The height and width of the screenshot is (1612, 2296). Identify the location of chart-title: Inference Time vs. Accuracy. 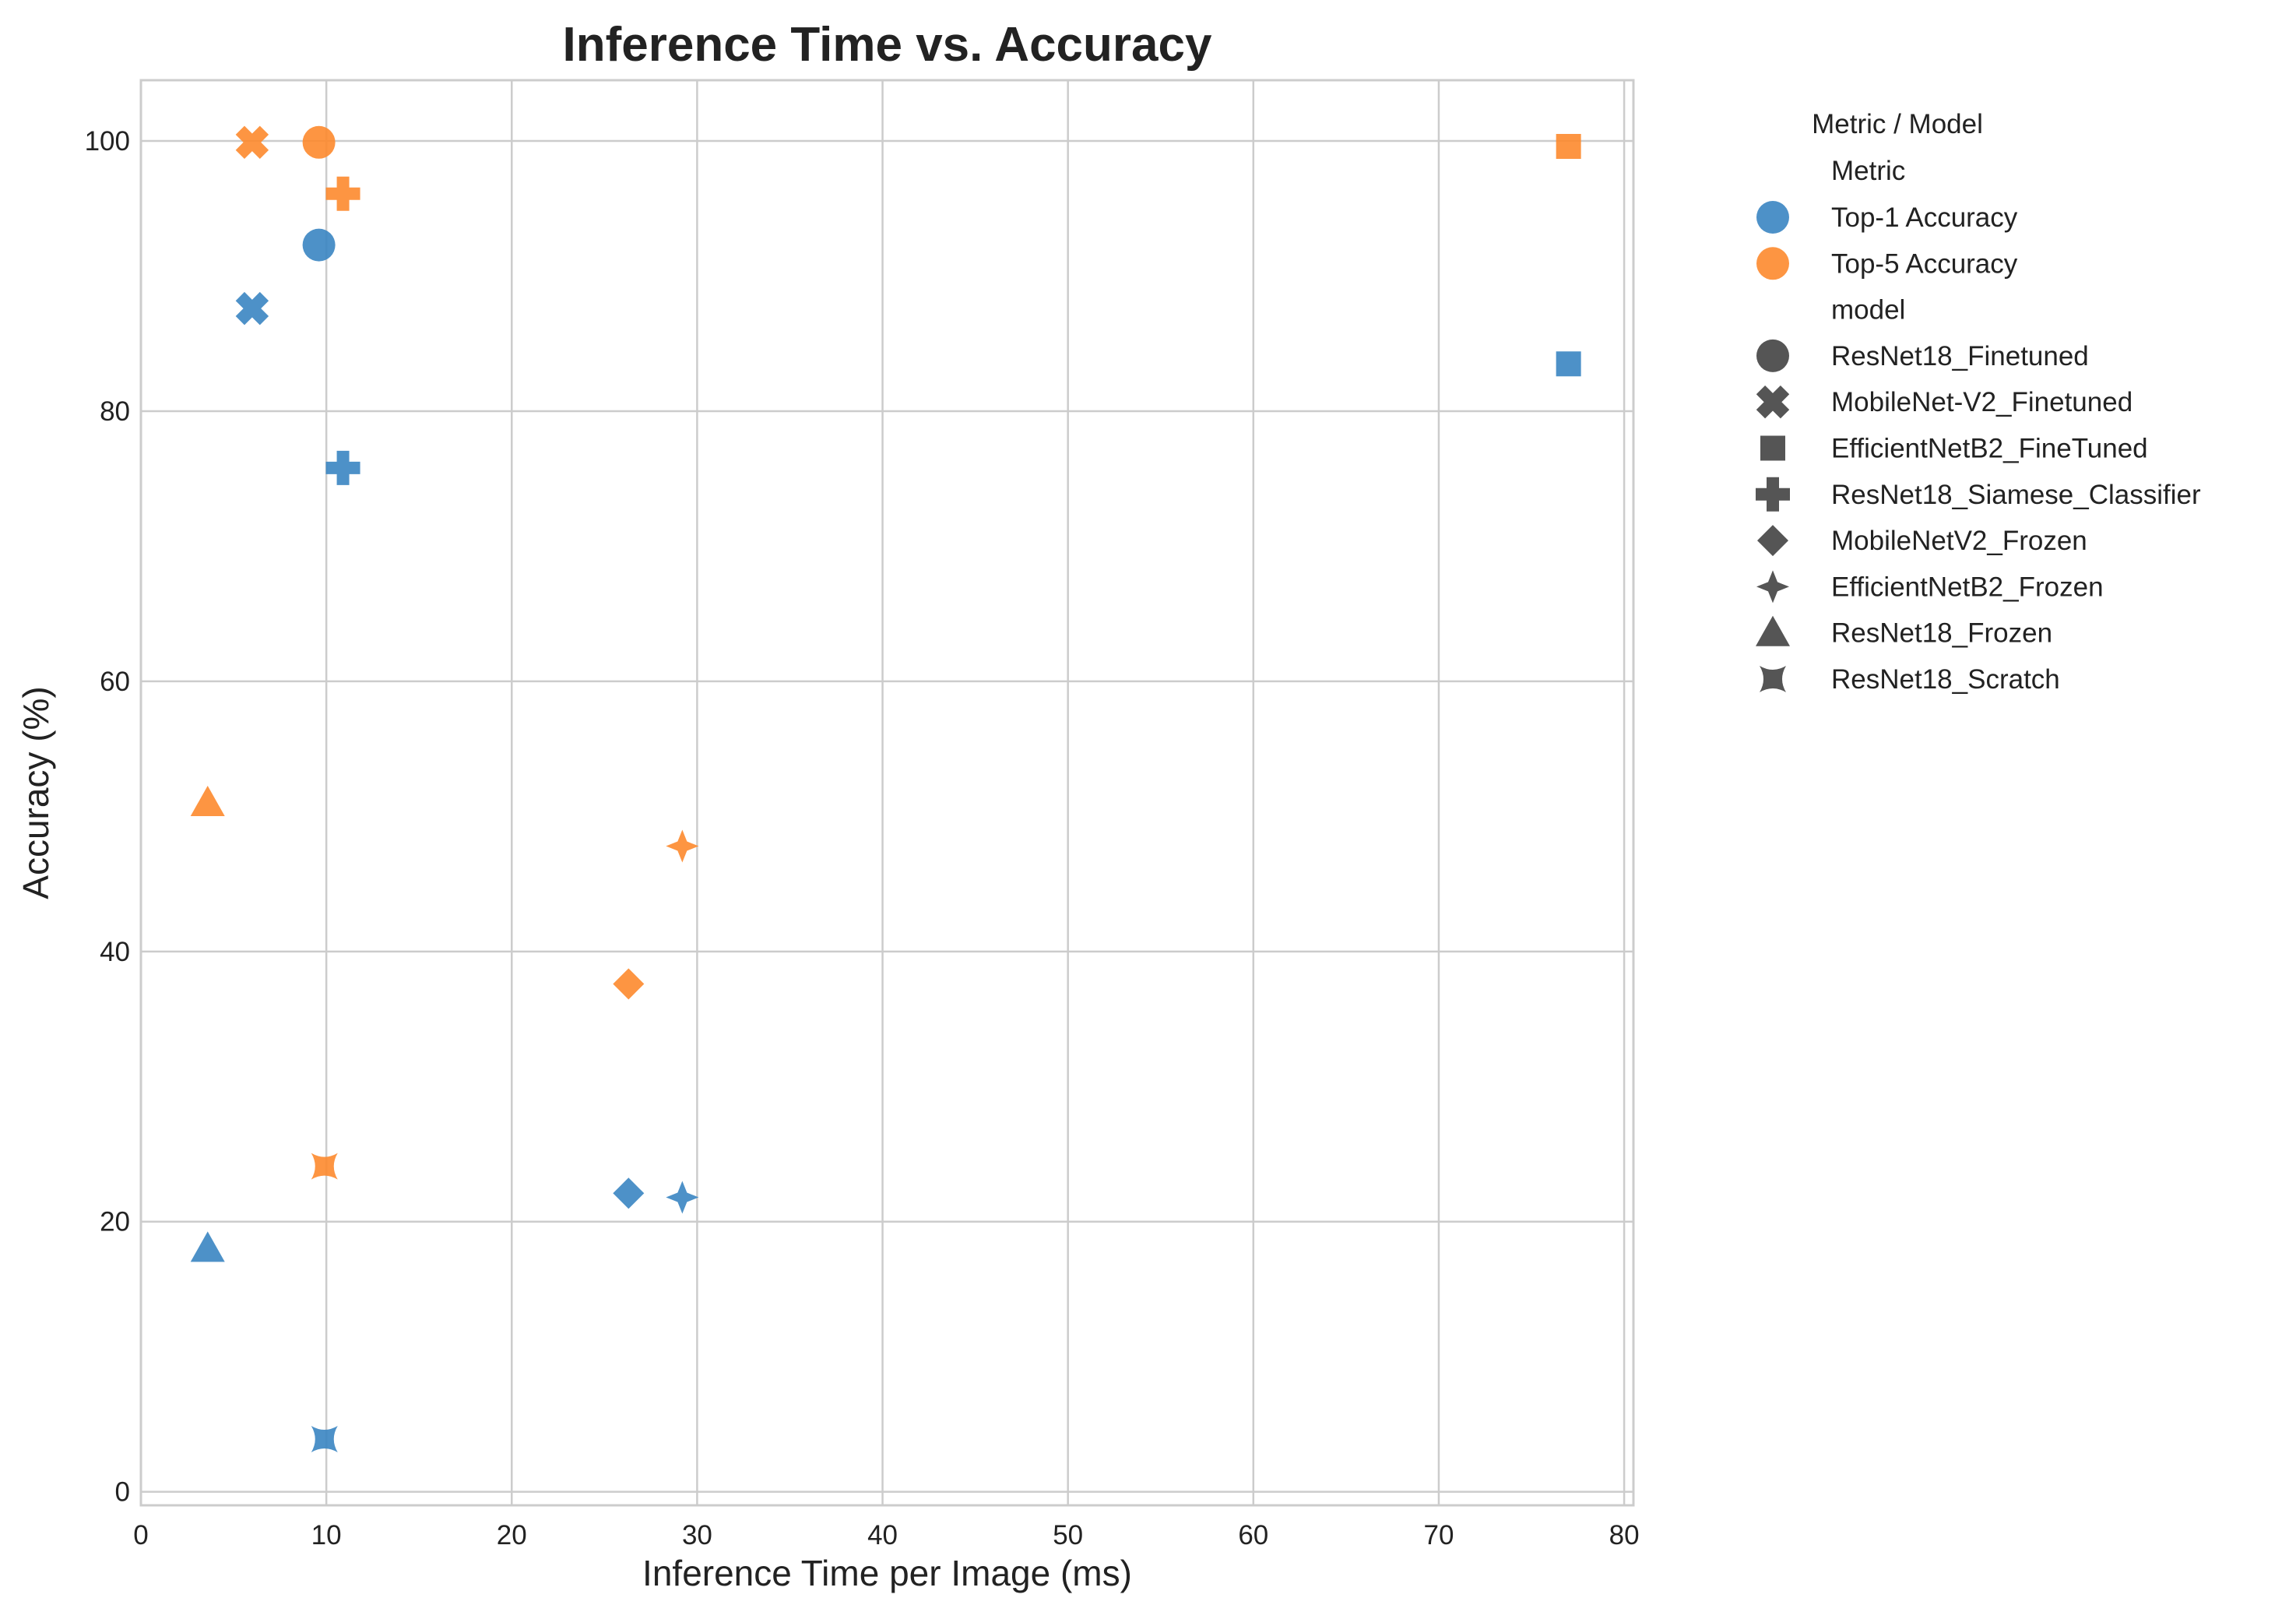
(887, 45).